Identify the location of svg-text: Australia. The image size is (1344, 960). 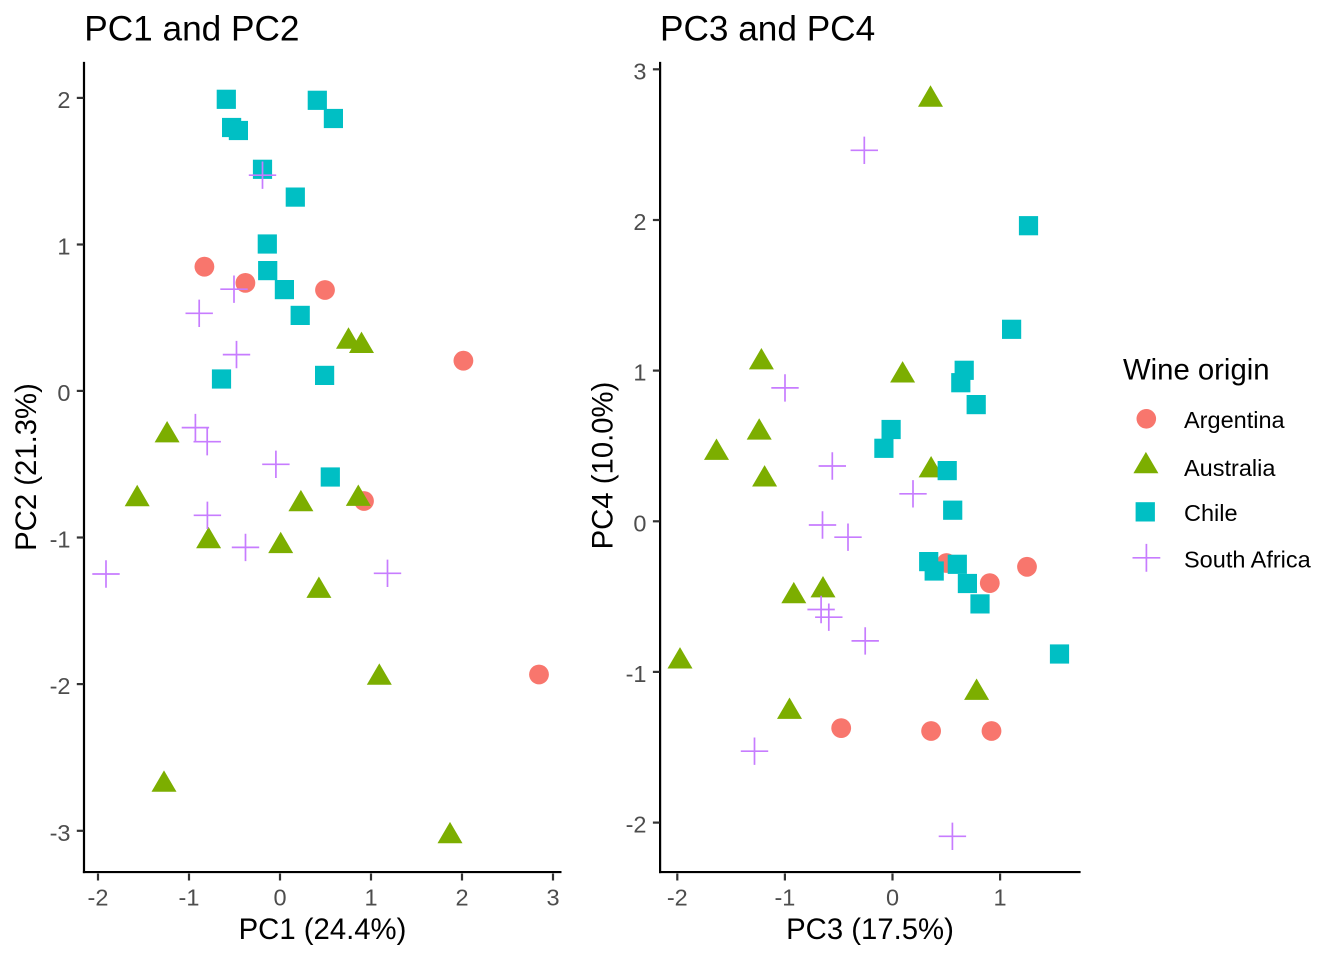
(1230, 468).